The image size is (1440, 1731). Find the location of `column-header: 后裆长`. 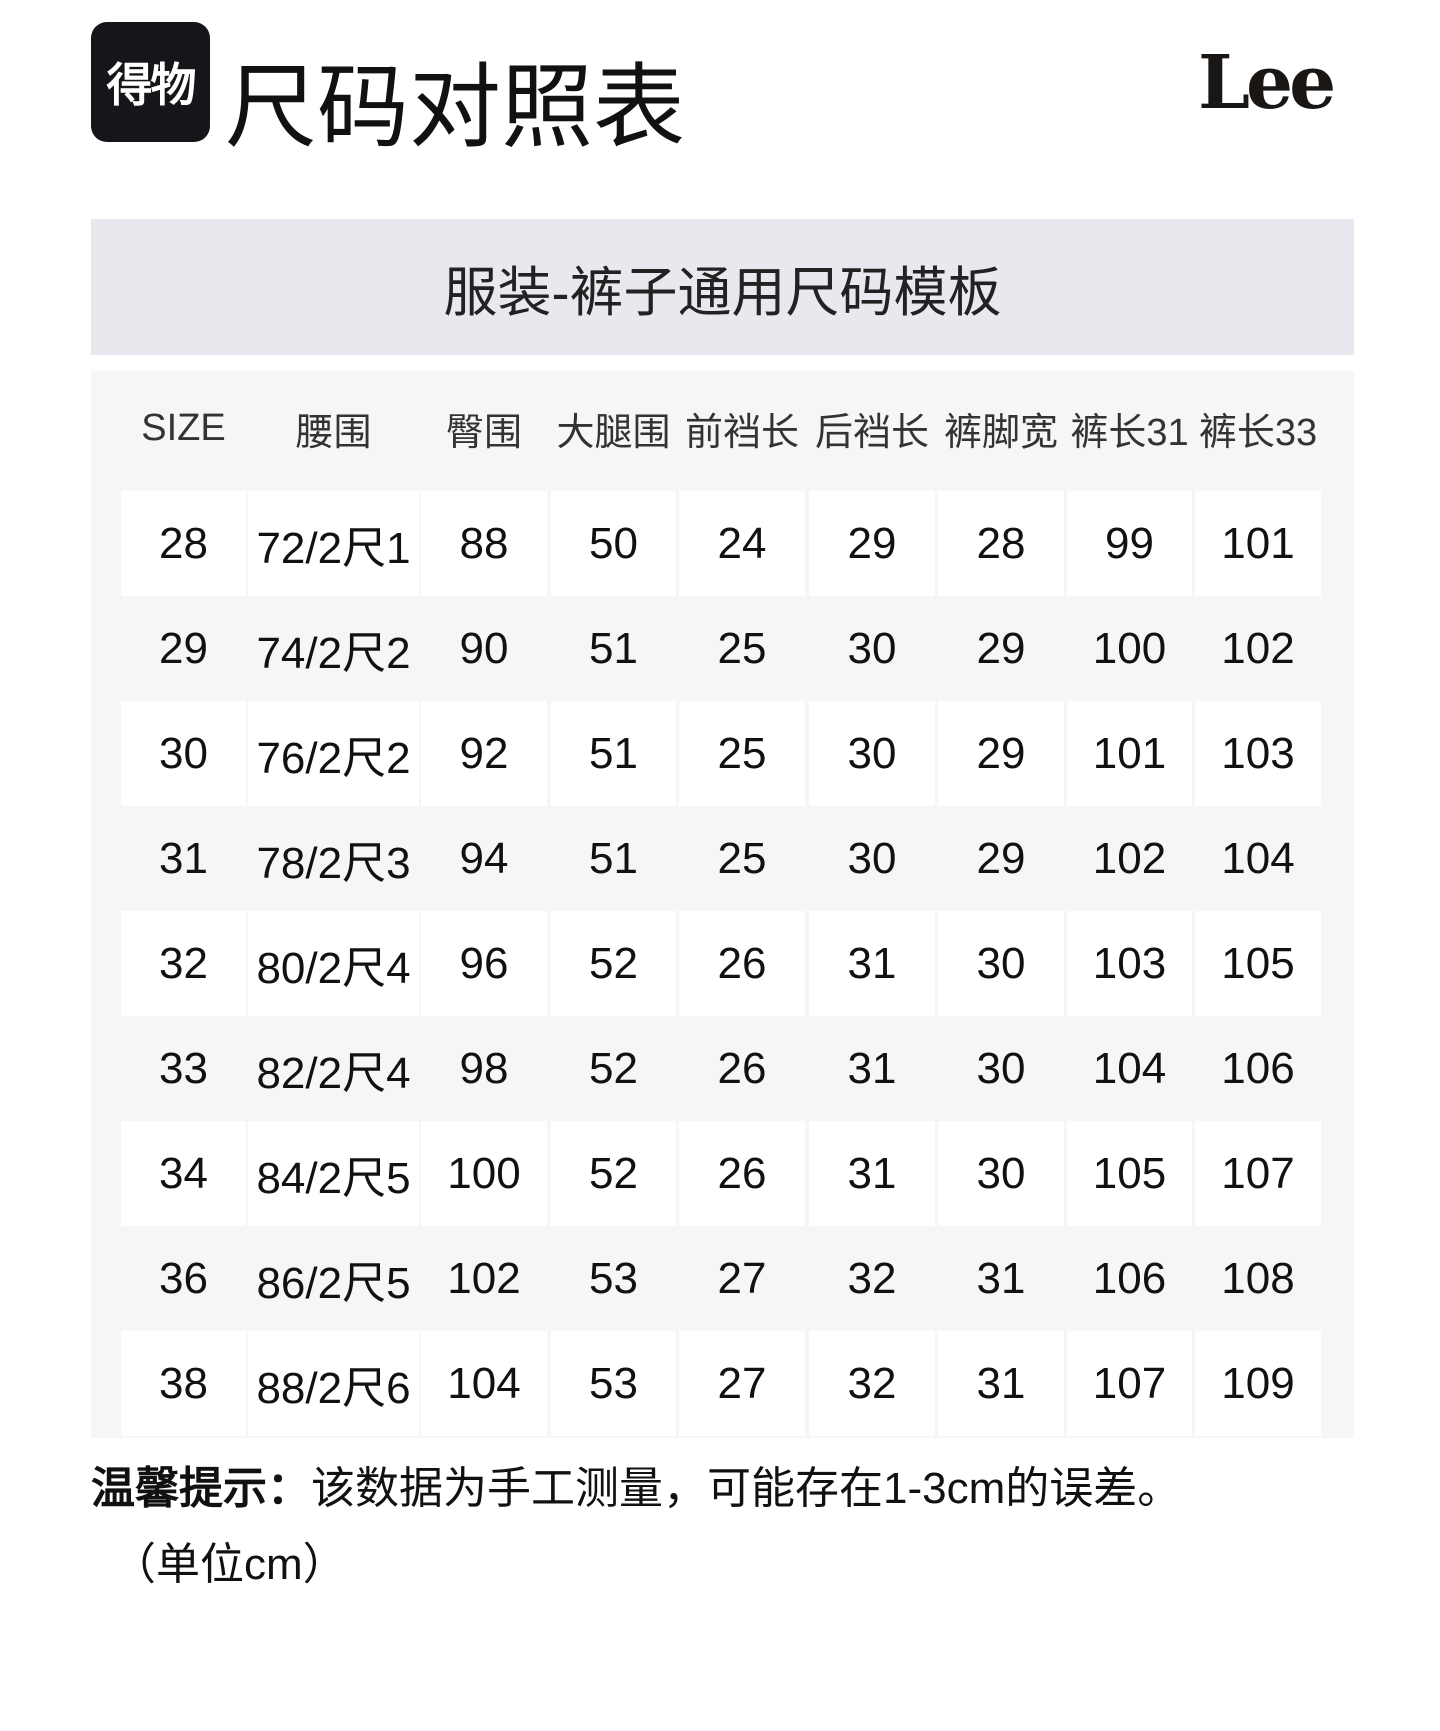

column-header: 后裆长 is located at coordinates (871, 432).